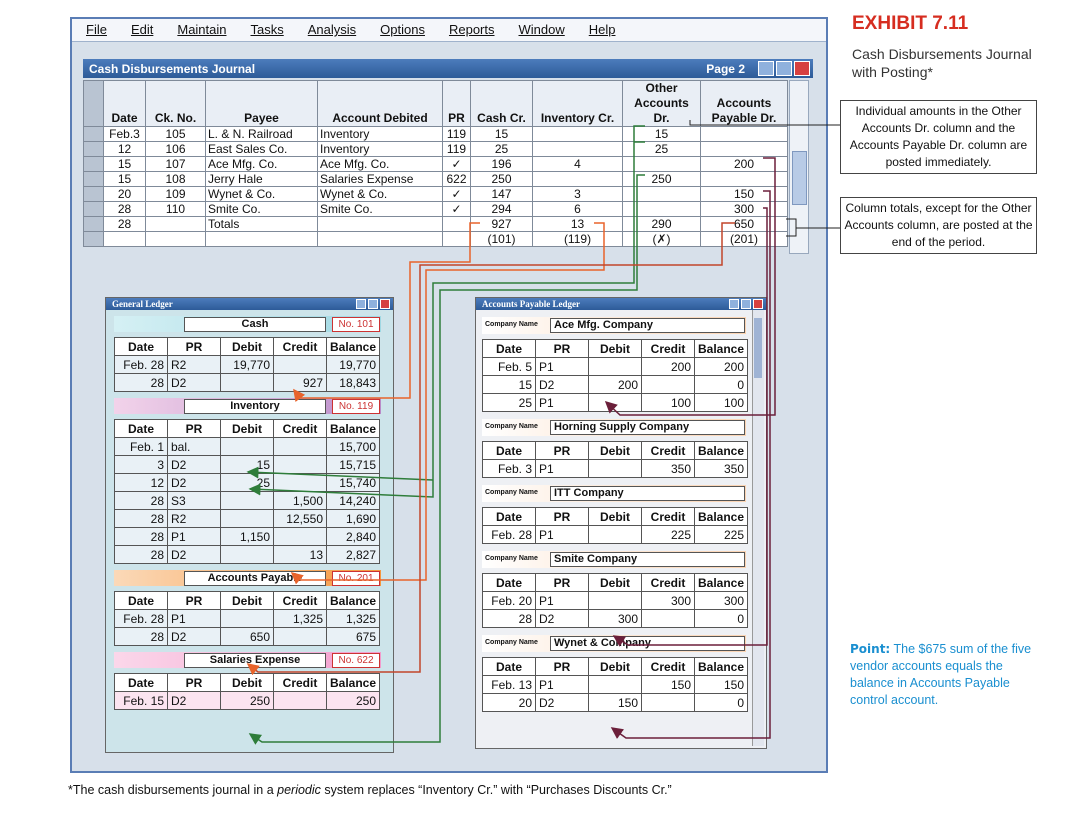 This screenshot has width=1084, height=836. What do you see at coordinates (267, 29) in the screenshot?
I see `menu-item: Tasks` at bounding box center [267, 29].